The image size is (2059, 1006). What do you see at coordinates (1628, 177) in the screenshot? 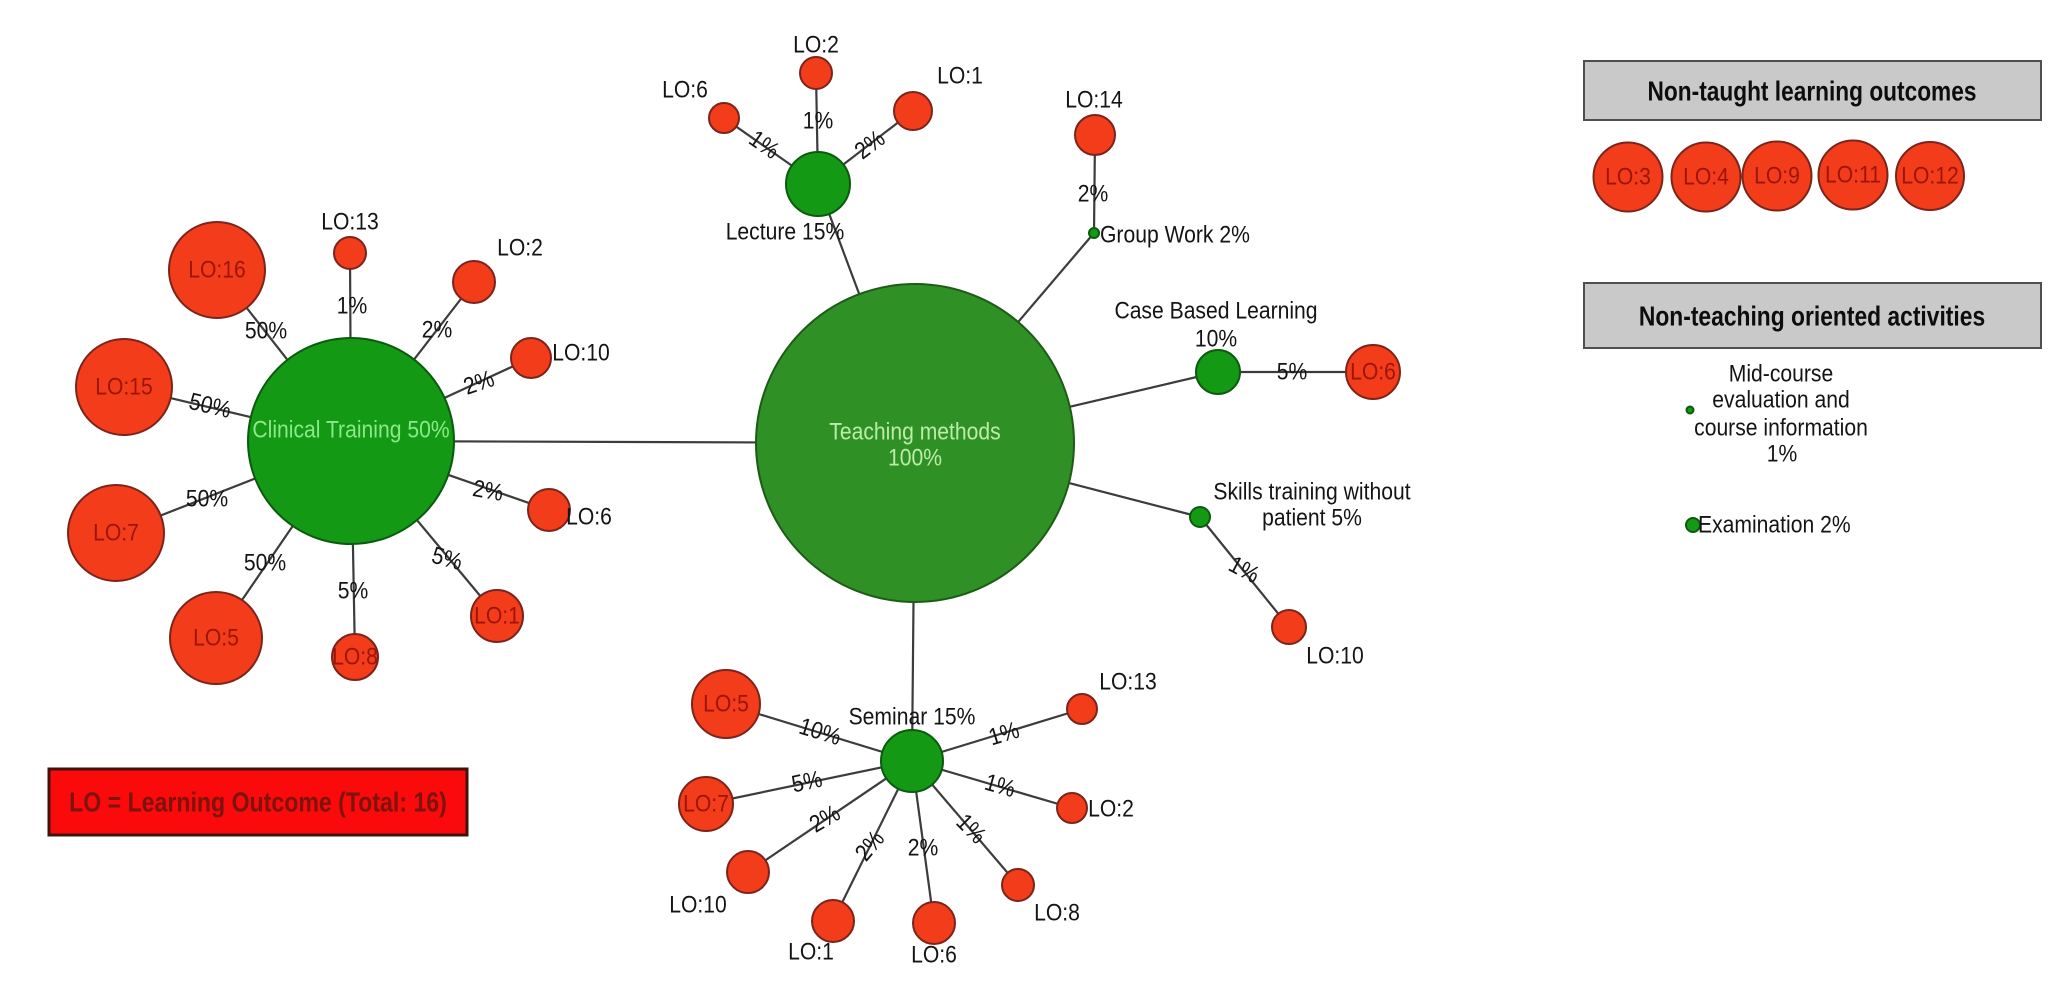
I see `svg-text: LO:3` at bounding box center [1628, 177].